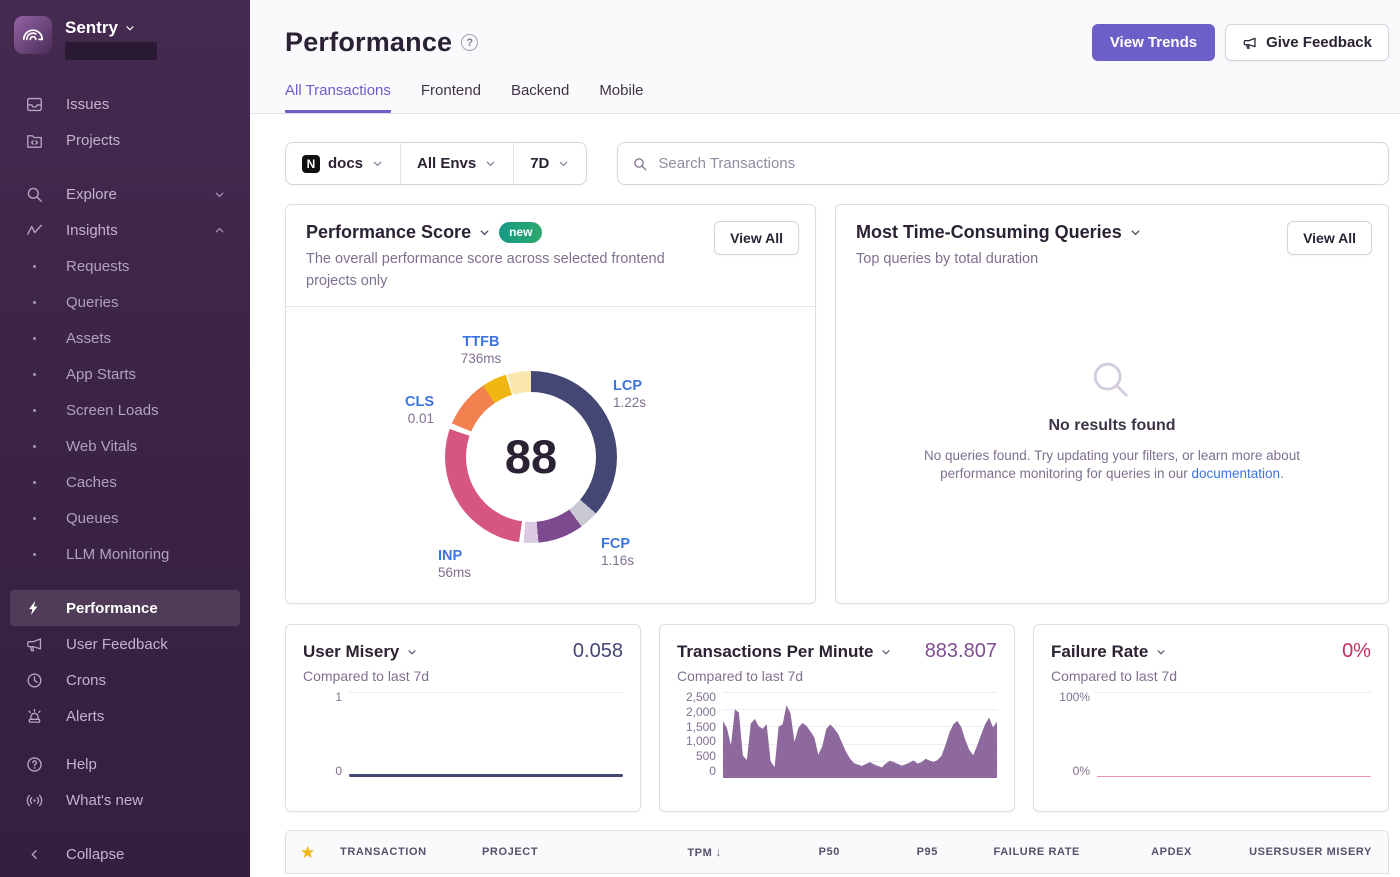 This screenshot has width=1400, height=877. I want to click on column-header-project: PROJECT, so click(510, 852).